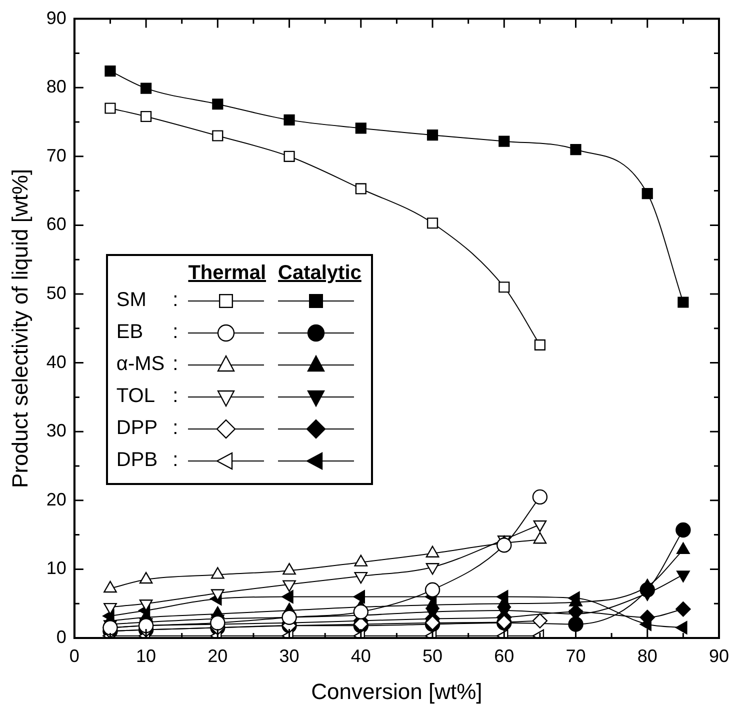 The image size is (737, 714). I want to click on x-tick-label: 90, so click(719, 656).